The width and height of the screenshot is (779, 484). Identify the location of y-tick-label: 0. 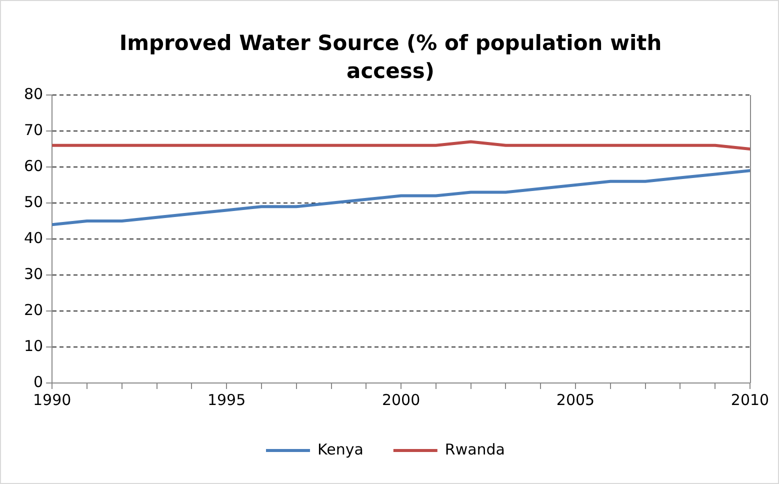
(39, 381).